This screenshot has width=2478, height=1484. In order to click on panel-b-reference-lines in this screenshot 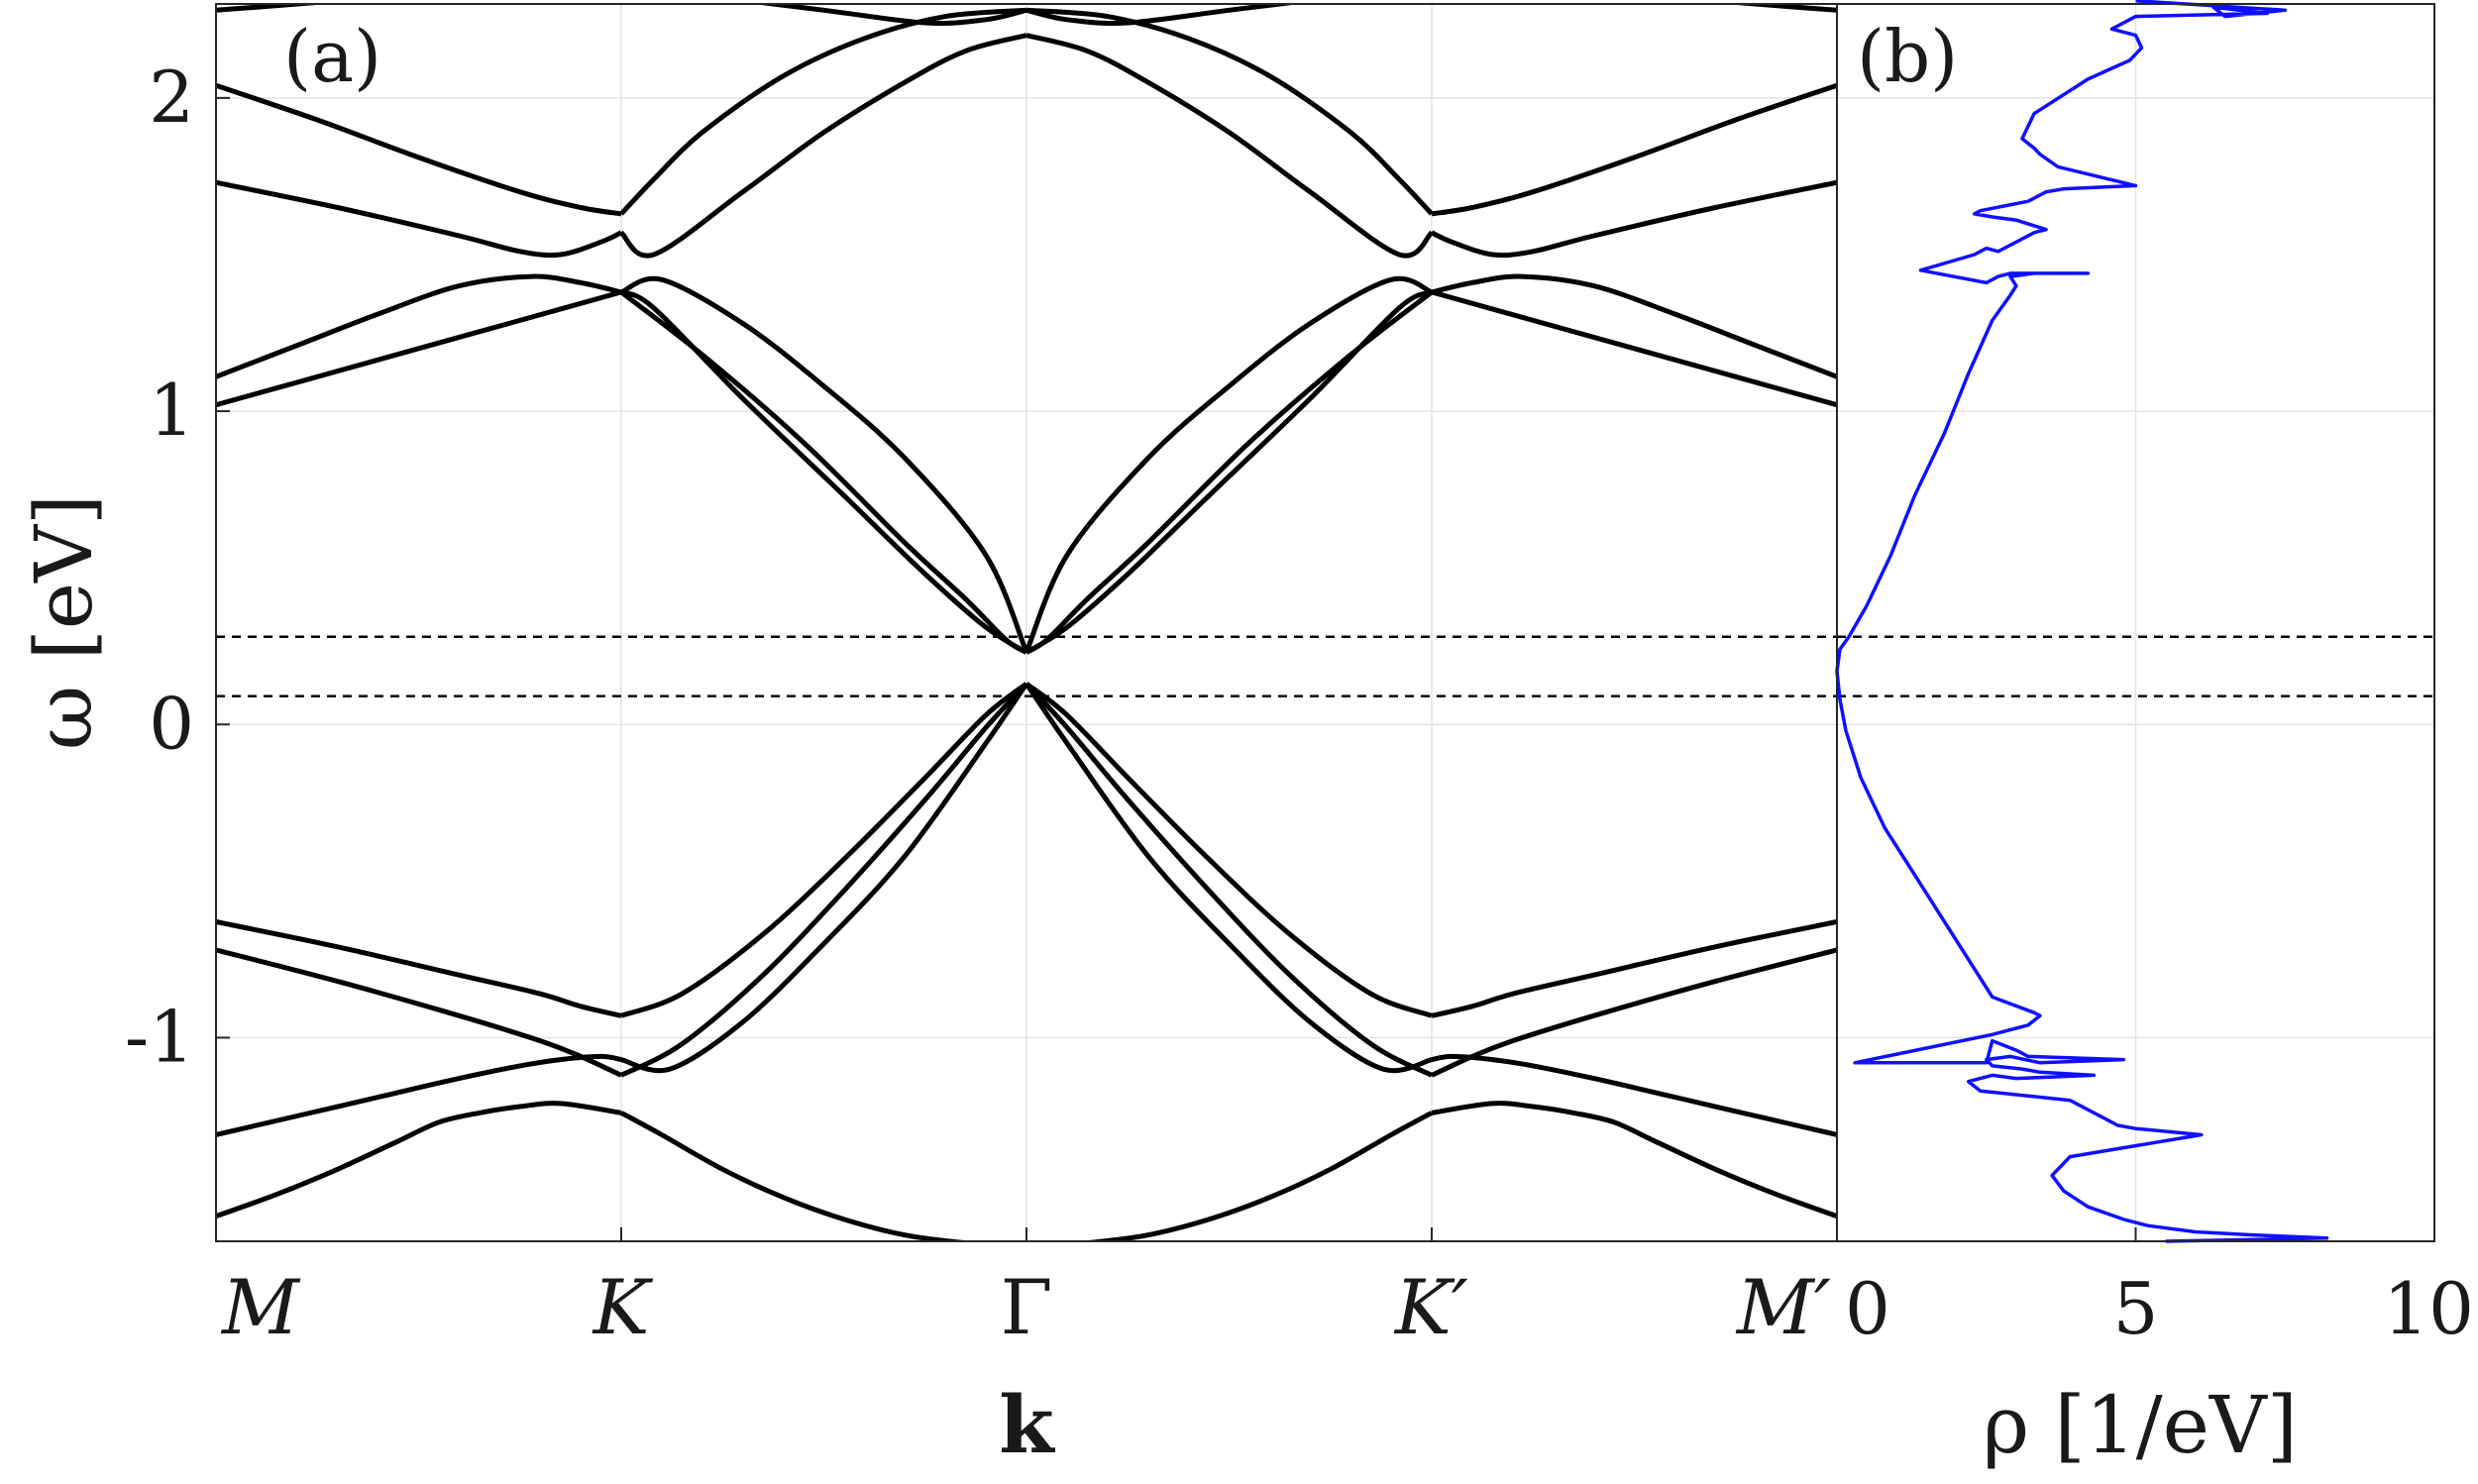, I will do `click(2135, 667)`.